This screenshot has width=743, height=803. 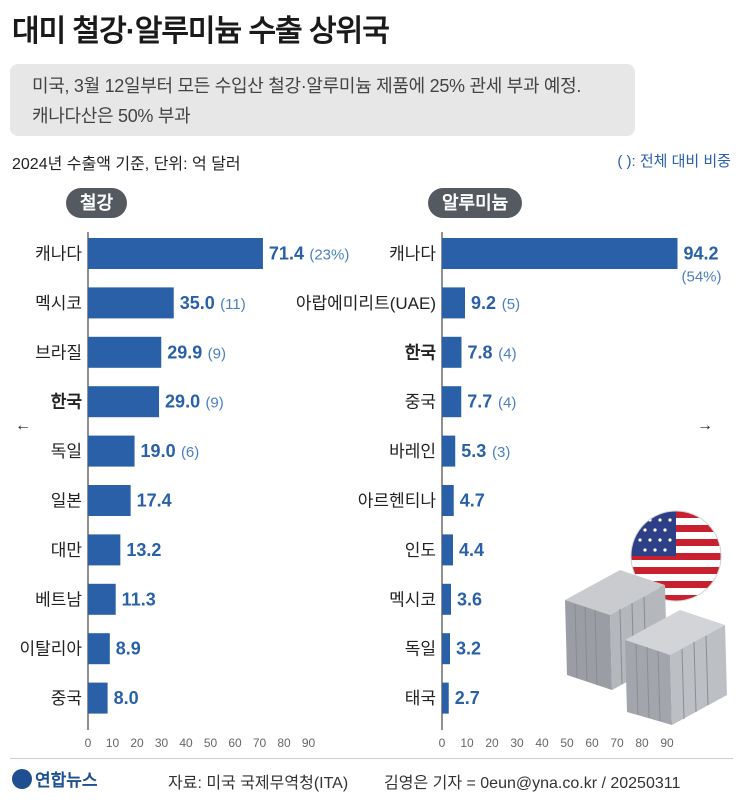 I want to click on steel-category-label: 브라질, so click(x=58, y=352).